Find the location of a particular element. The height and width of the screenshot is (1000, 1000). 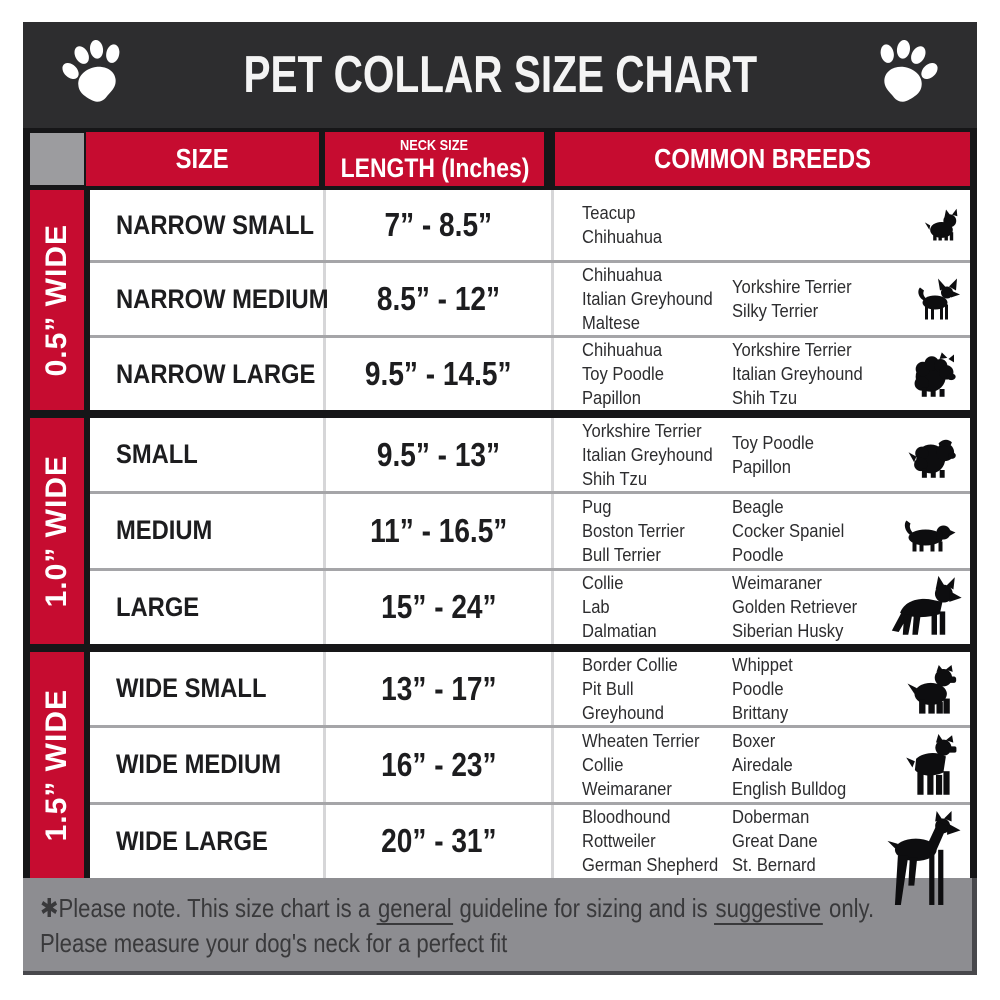

breed-name: Cocker Spaniel is located at coordinates (788, 530).